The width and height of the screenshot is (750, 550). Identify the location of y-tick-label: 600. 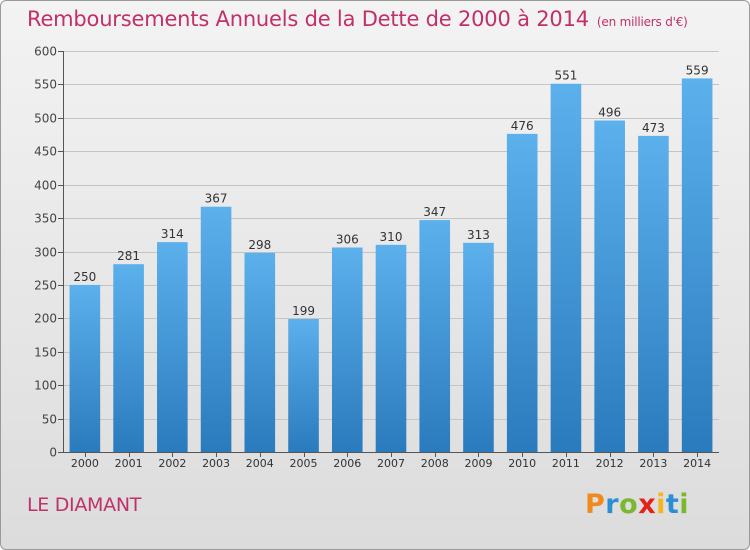
(45, 52).